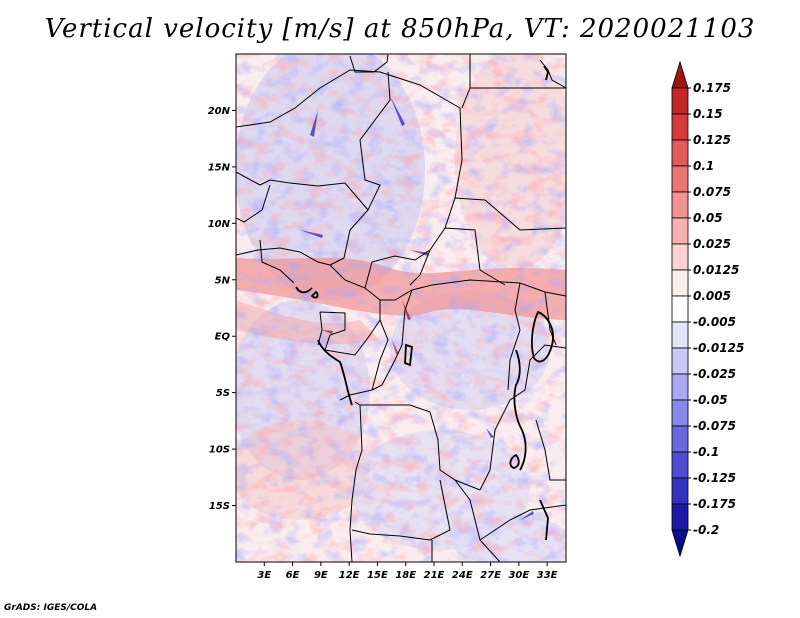 Image resolution: width=800 pixels, height=618 pixels. What do you see at coordinates (434, 575) in the screenshot?
I see `lon-label: 21E` at bounding box center [434, 575].